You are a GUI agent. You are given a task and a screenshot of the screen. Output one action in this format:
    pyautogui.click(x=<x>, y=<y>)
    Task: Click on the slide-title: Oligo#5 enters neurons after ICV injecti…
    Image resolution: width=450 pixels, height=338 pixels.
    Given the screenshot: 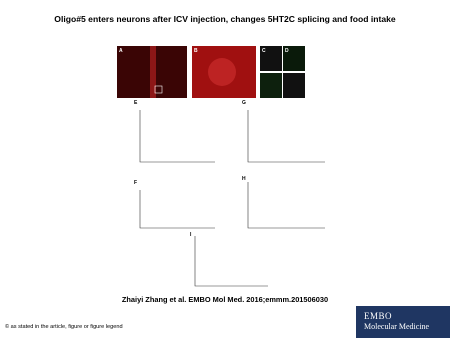 What is the action you would take?
    pyautogui.click(x=225, y=19)
    